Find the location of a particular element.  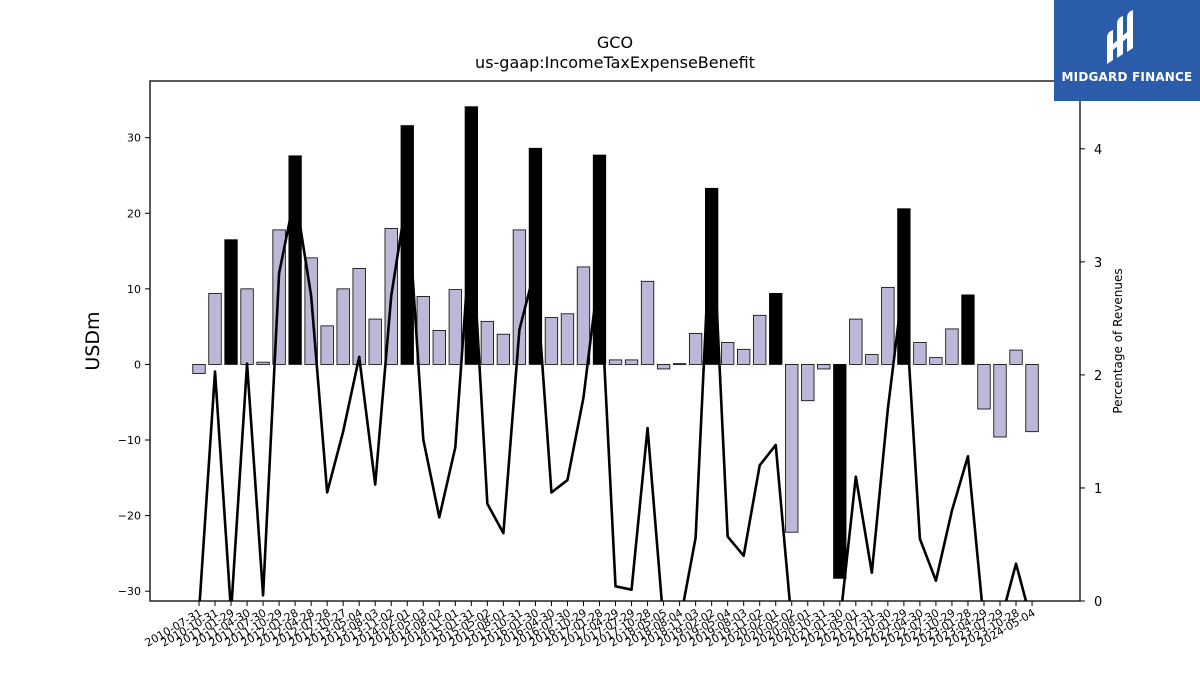

y2-tick-label: 1 is located at coordinates (1098, 489).